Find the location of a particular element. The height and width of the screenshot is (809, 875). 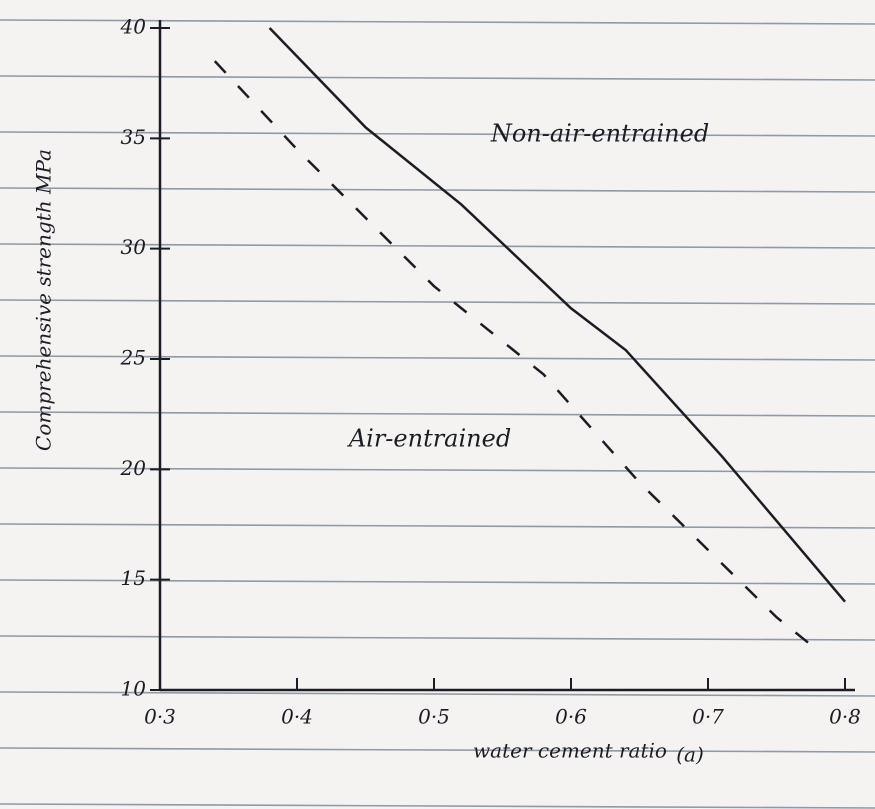

y-tick-label: 35 is located at coordinates (133, 137).